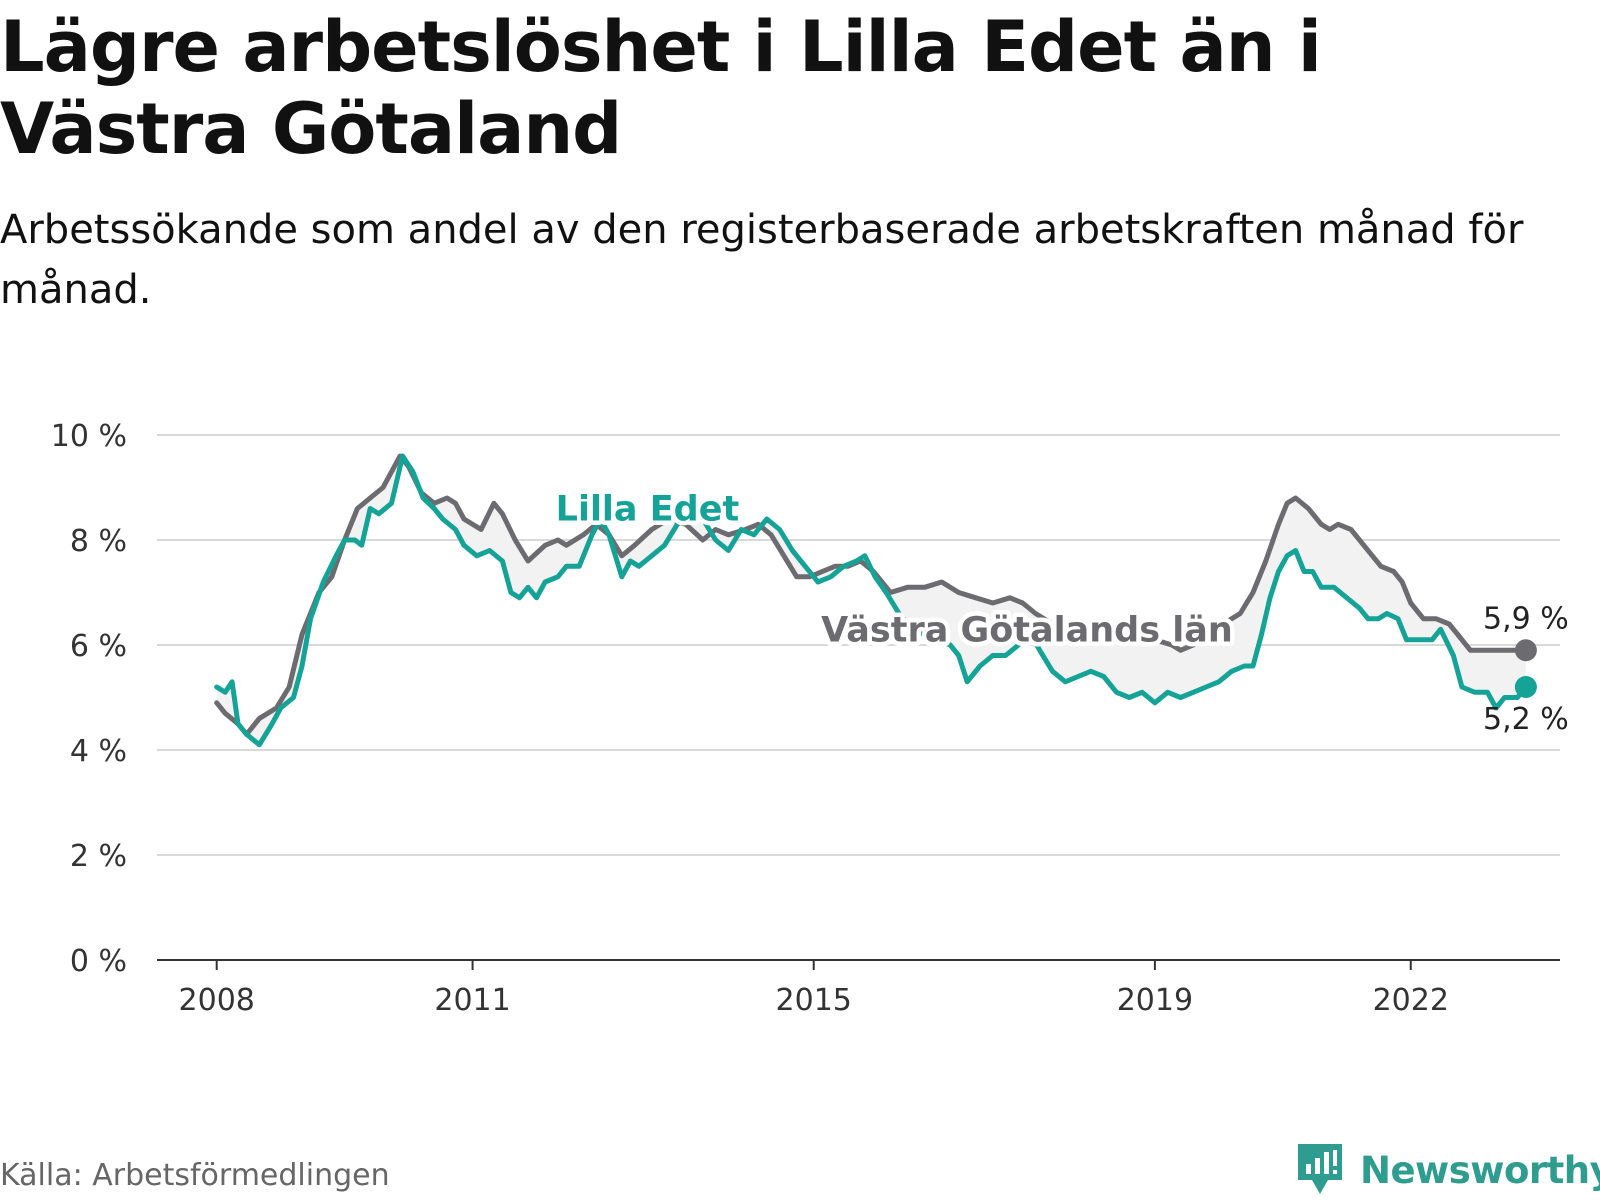 This screenshot has height=1200, width=1600. What do you see at coordinates (195, 1175) in the screenshot?
I see `source-note: Källa: Arbetsförmedlingen` at bounding box center [195, 1175].